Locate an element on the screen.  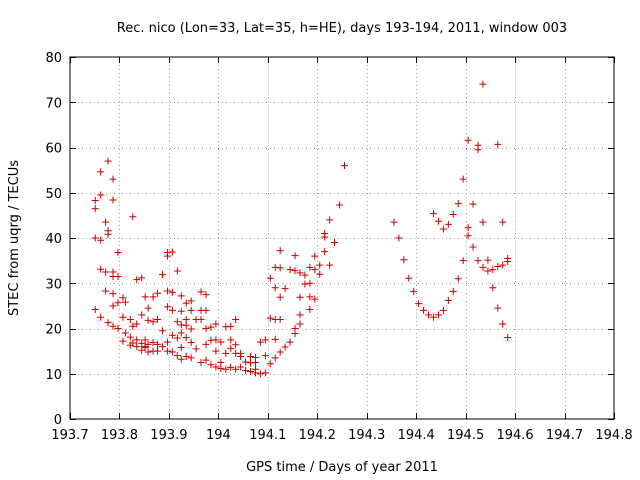
y-tick-label: 80 is located at coordinates (53, 58).